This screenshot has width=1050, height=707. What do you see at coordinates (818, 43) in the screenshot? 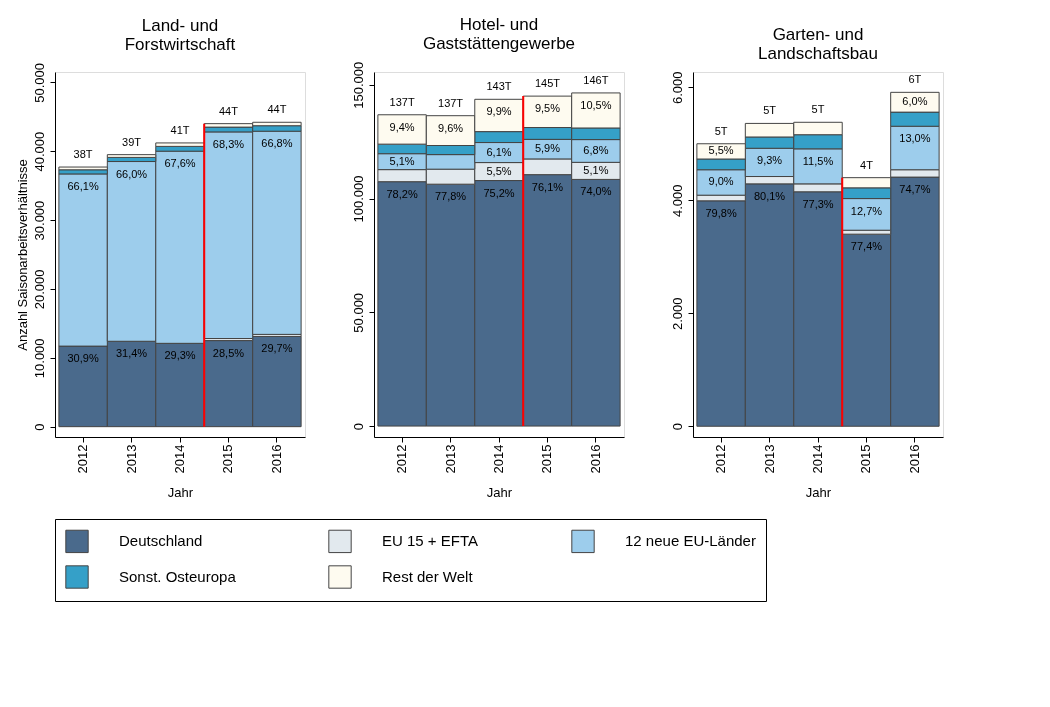
I see `chart-title: Garten- und Landschaftsbau` at bounding box center [818, 43].